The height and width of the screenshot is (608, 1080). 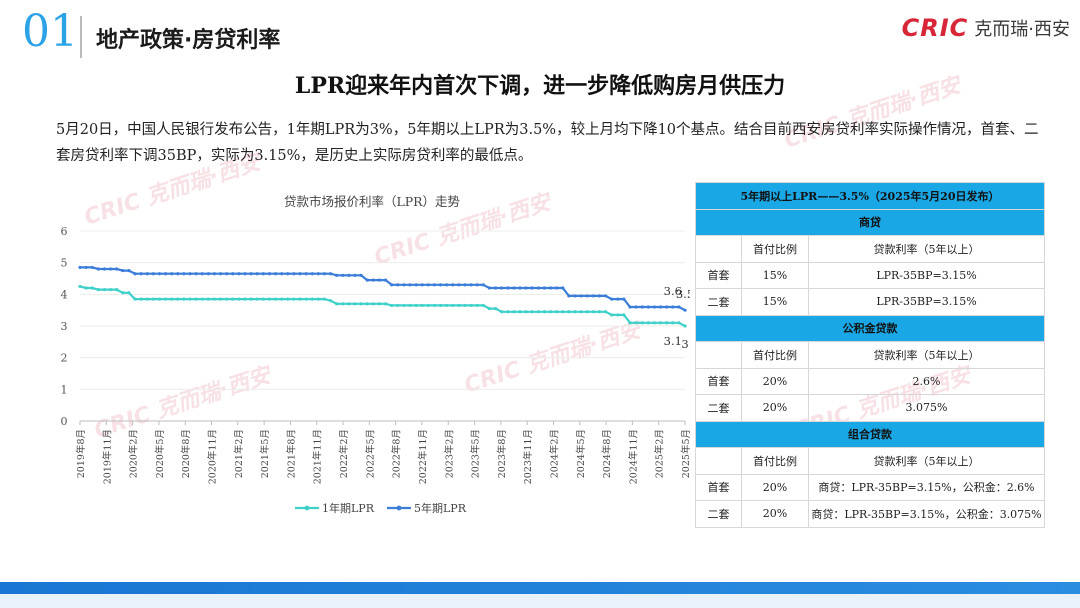 What do you see at coordinates (50, 31) in the screenshot?
I see `section-number: 01` at bounding box center [50, 31].